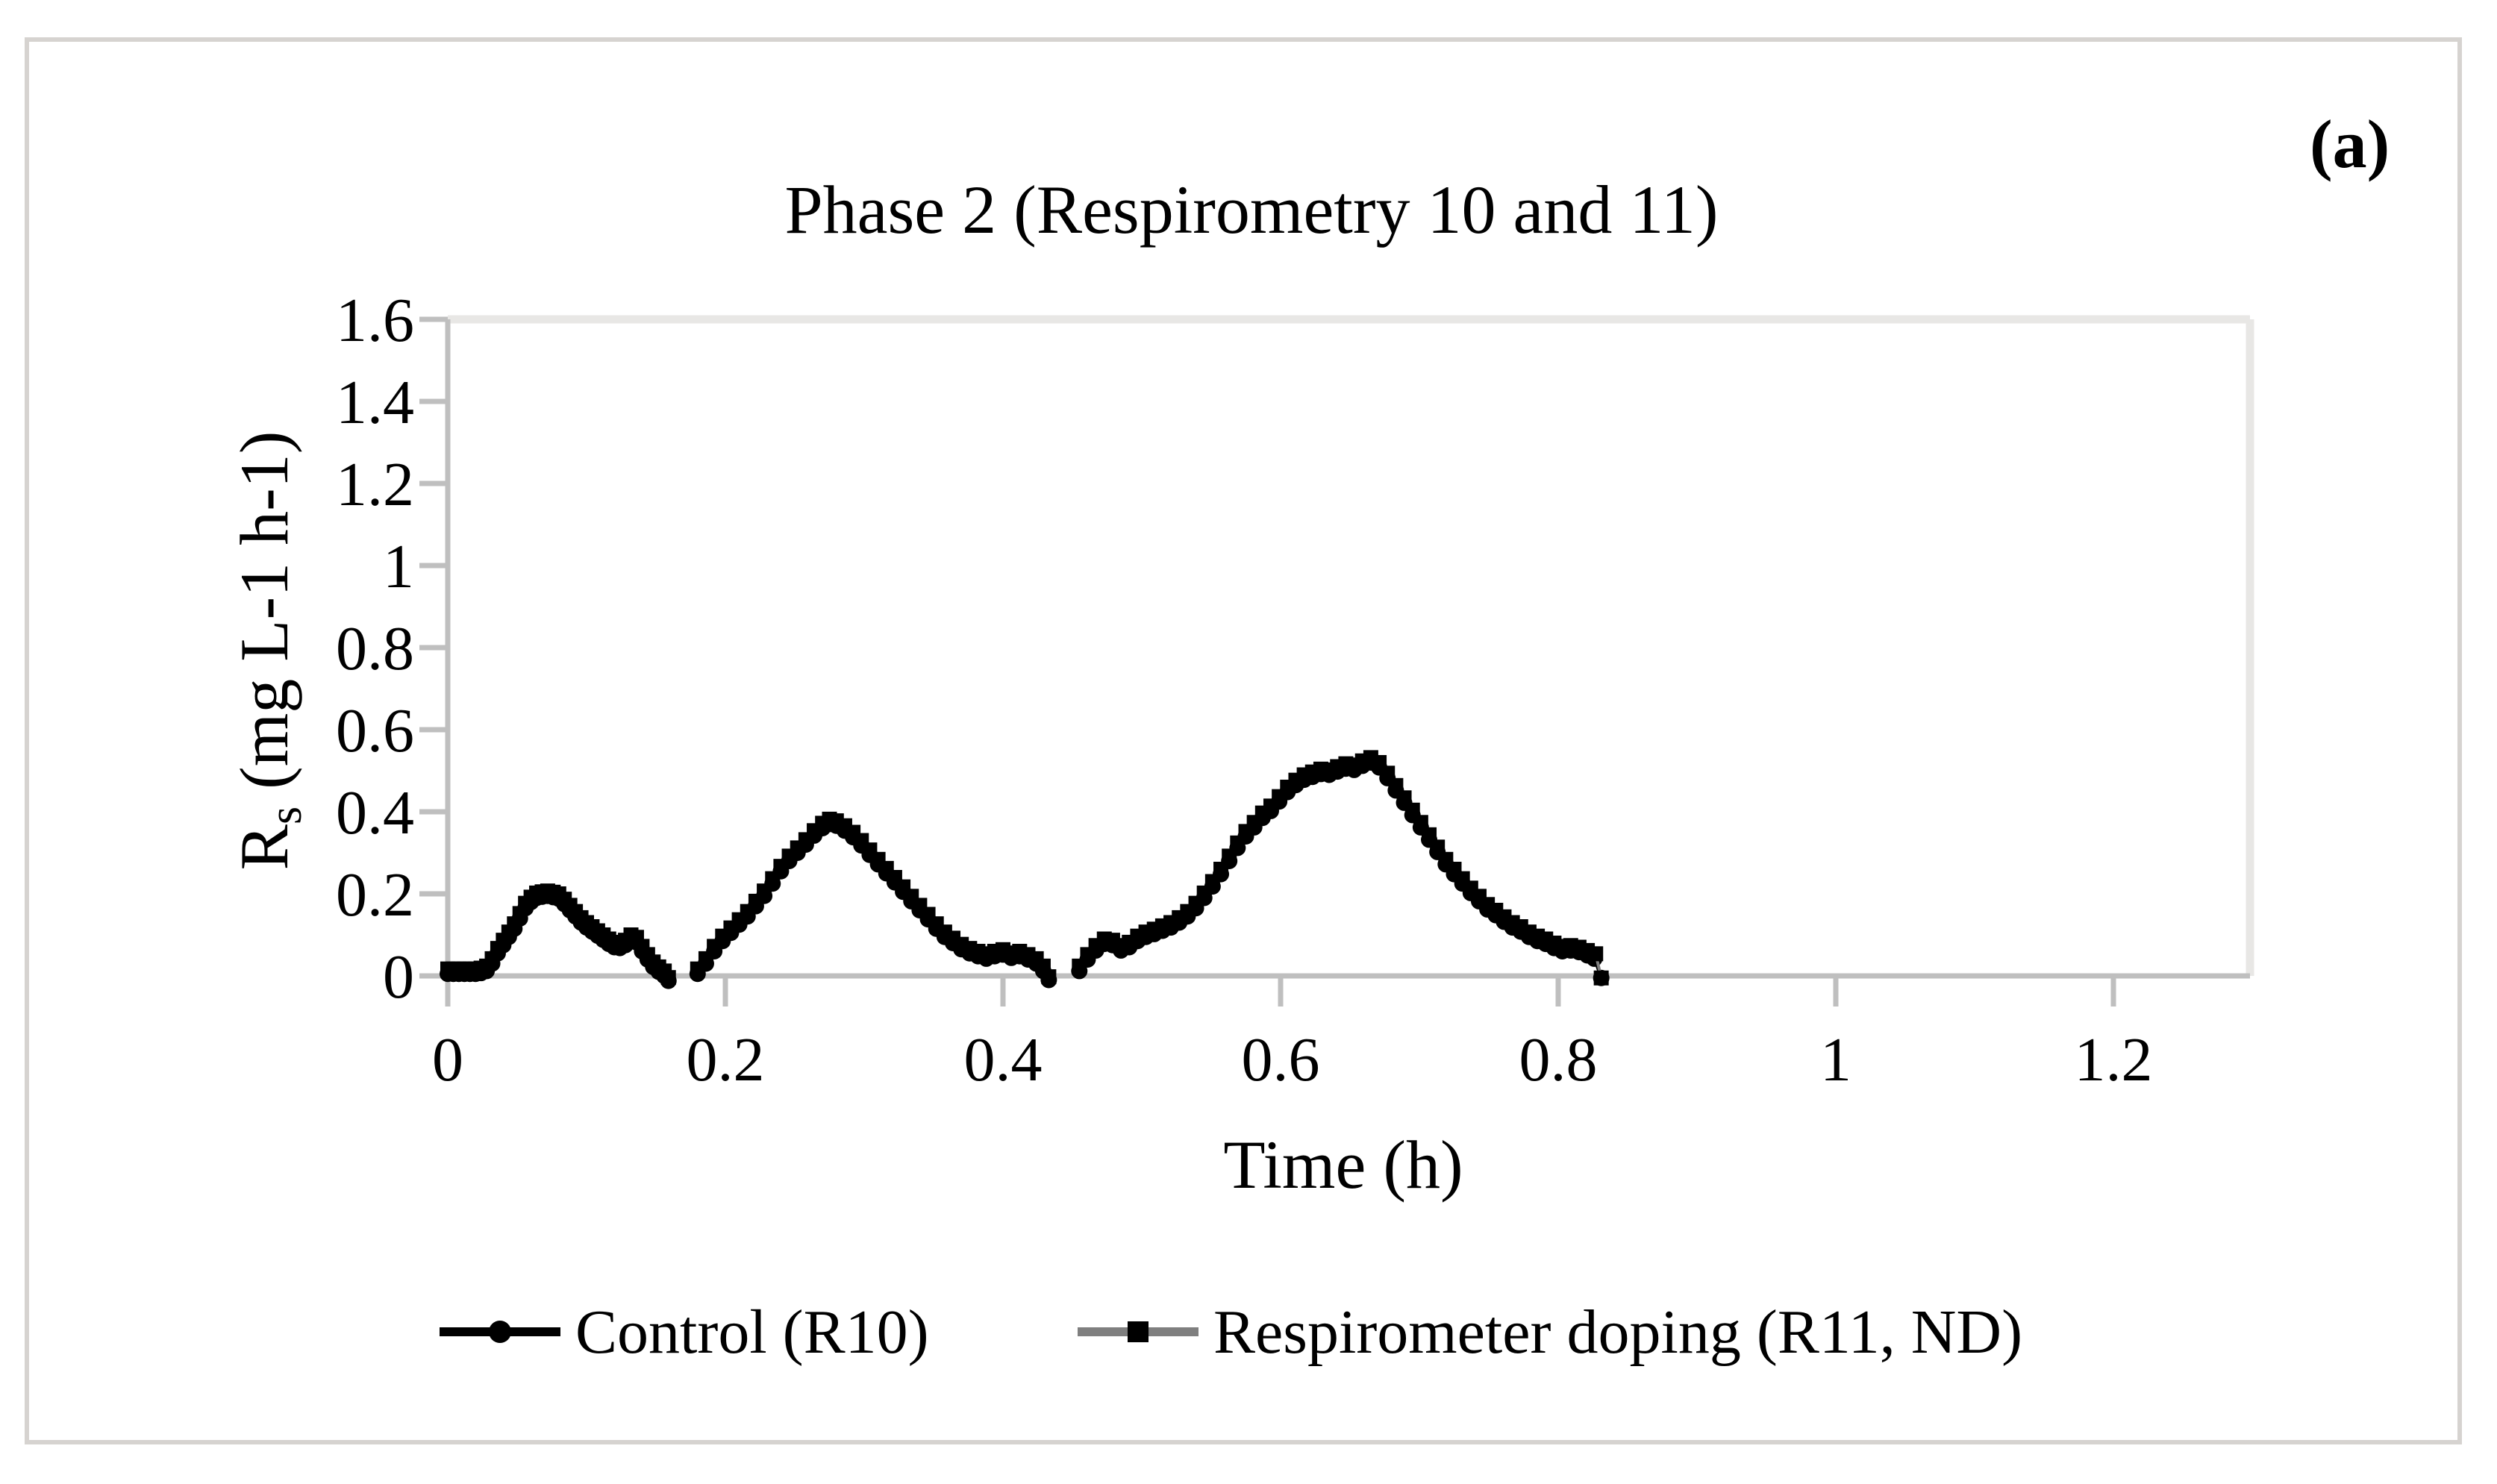 This screenshot has height=1484, width=2497. Describe the element at coordinates (375, 895) in the screenshot. I see `y-tick-label: 0.2` at that location.